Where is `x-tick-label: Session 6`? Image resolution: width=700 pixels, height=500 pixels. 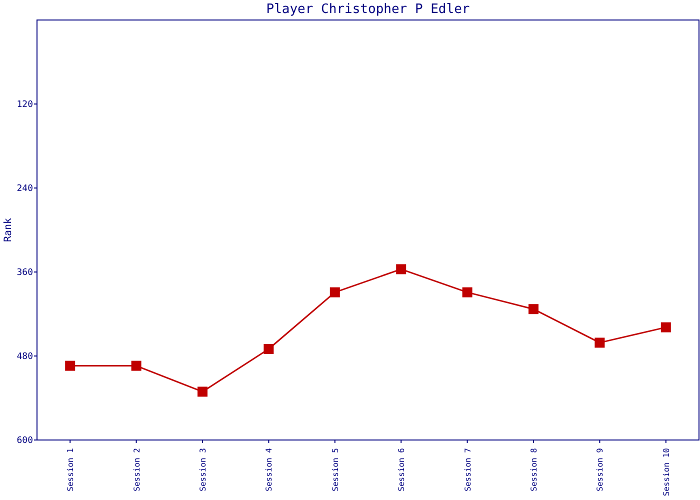 x-tick-label: Session 6 is located at coordinates (401, 470).